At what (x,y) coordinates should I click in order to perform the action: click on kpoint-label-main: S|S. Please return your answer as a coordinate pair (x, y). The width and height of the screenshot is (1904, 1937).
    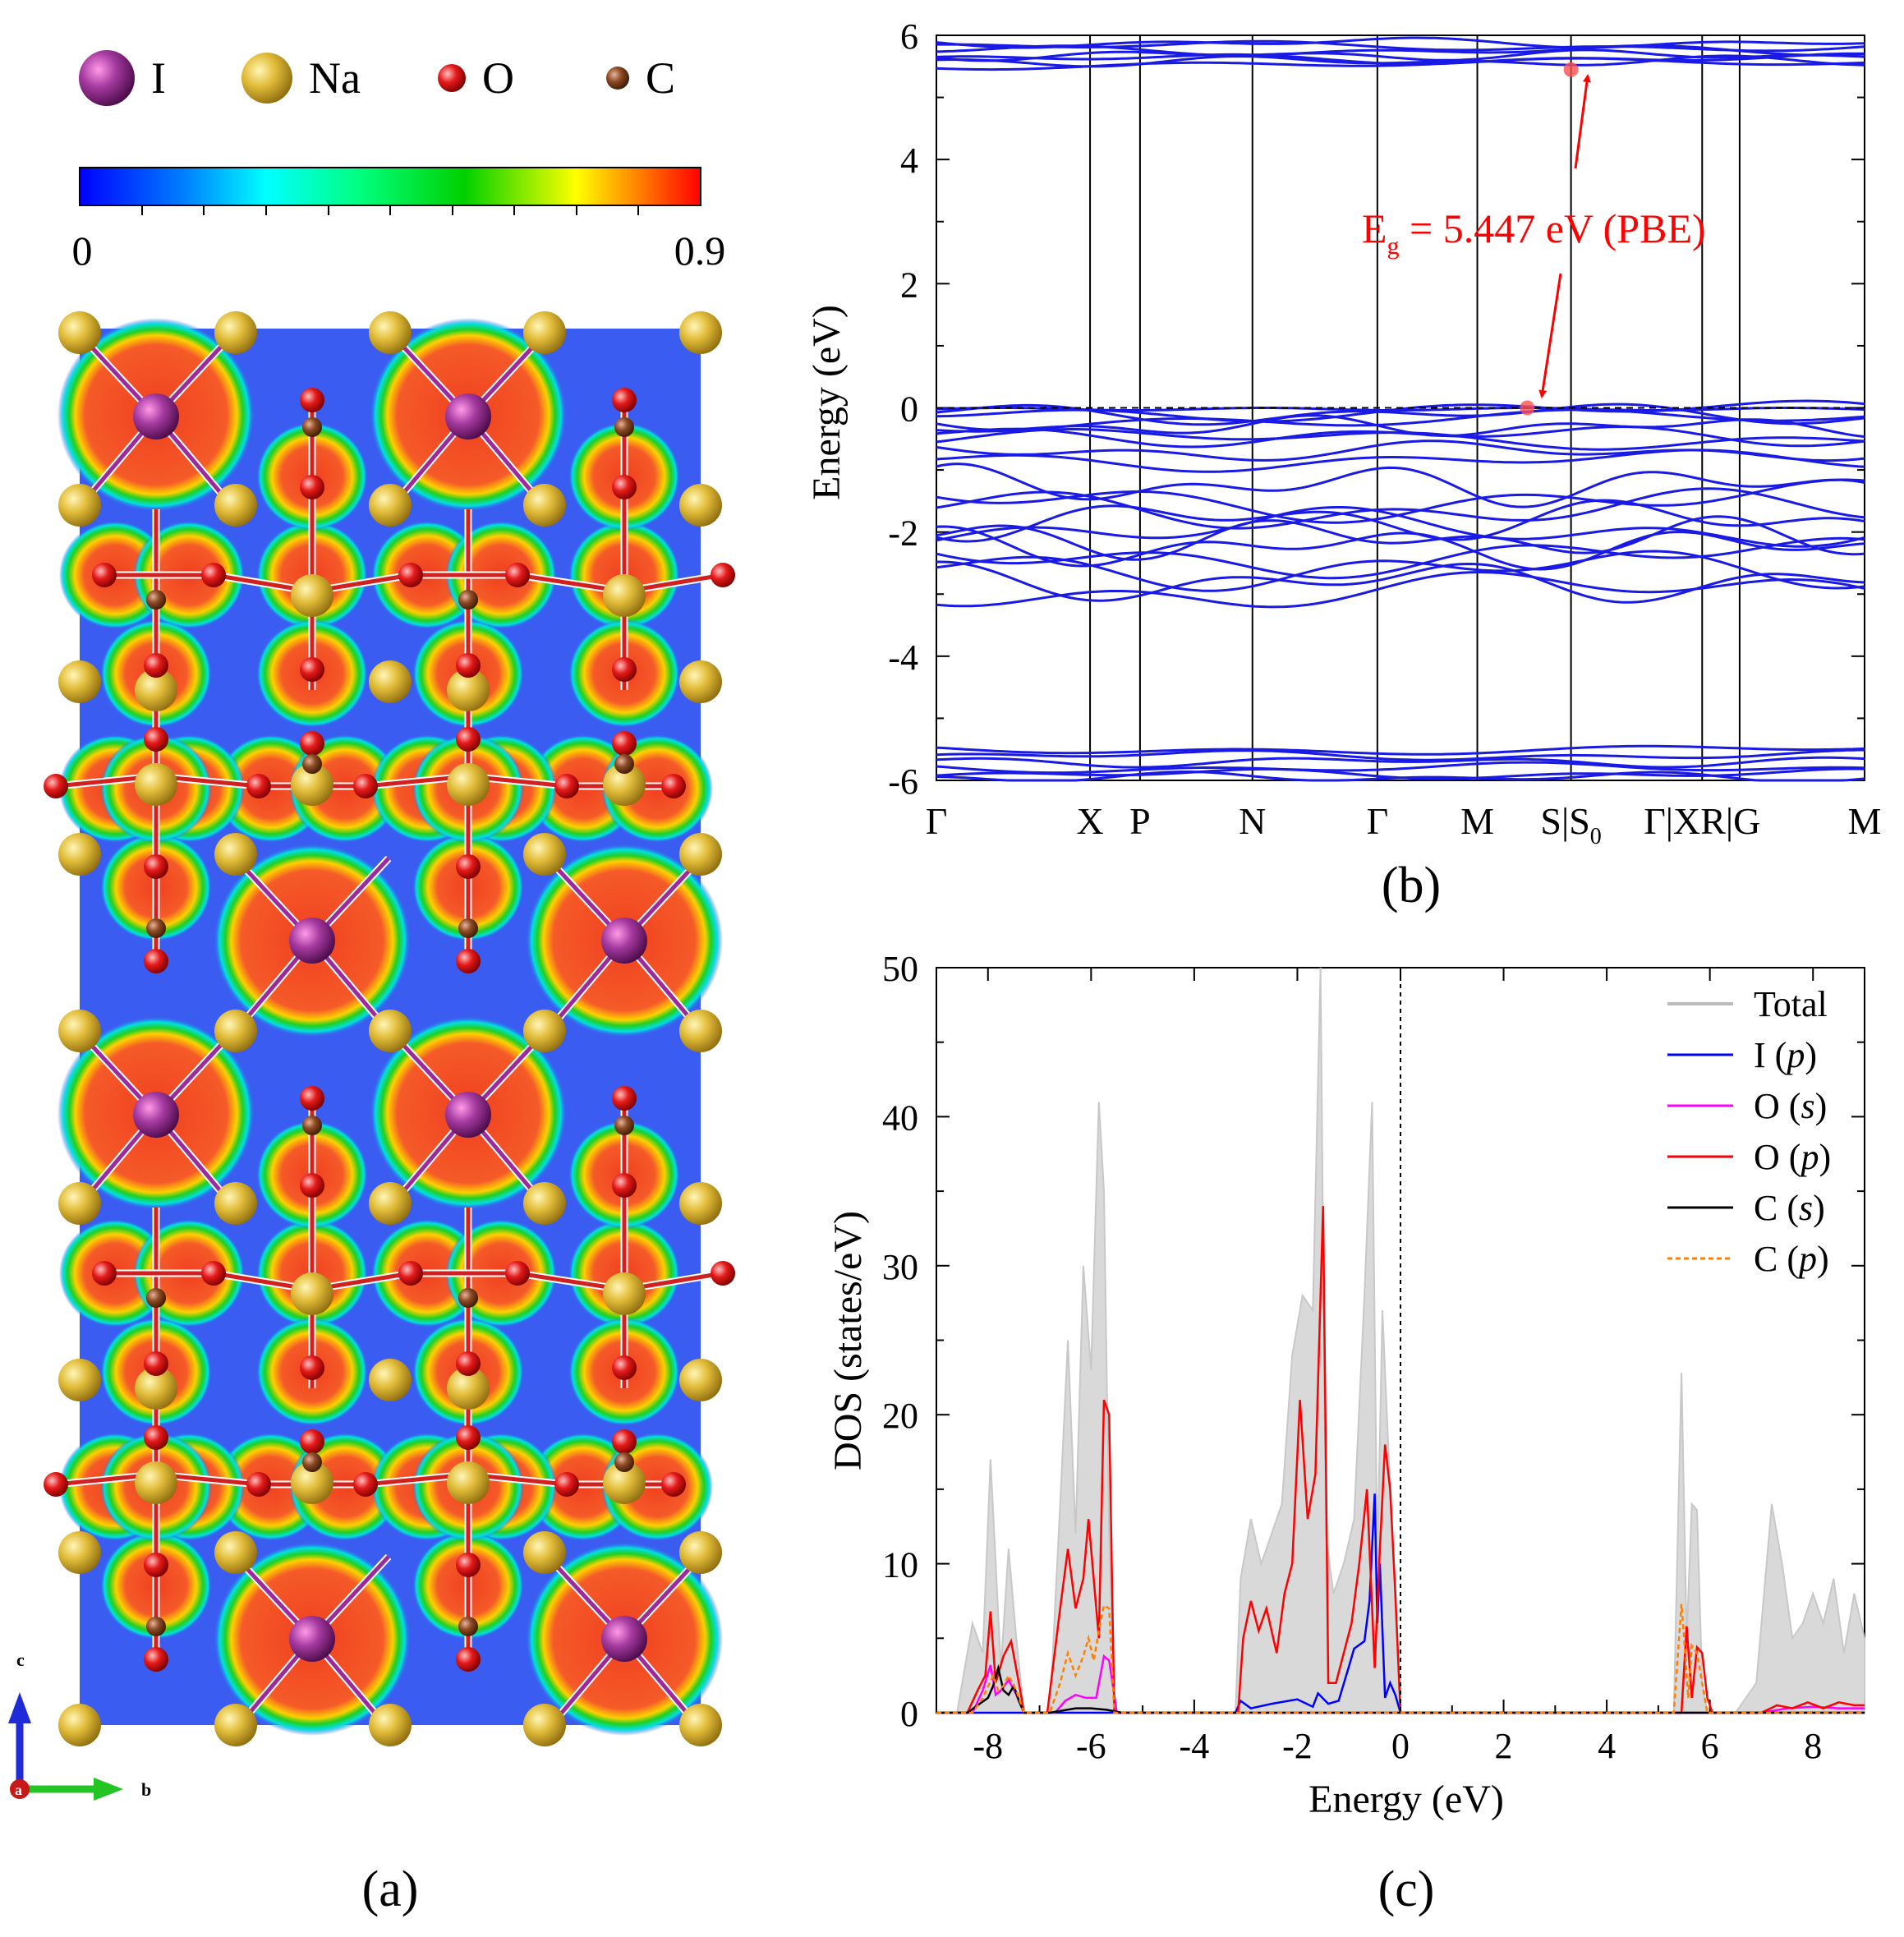
    Looking at the image, I should click on (1564, 821).